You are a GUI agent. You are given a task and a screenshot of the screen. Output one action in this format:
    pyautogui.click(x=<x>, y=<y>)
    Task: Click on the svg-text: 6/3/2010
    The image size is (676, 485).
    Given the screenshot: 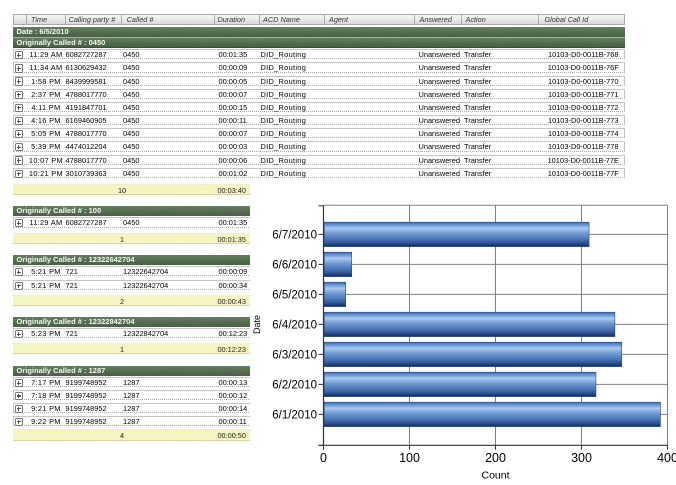 What is the action you would take?
    pyautogui.click(x=294, y=355)
    